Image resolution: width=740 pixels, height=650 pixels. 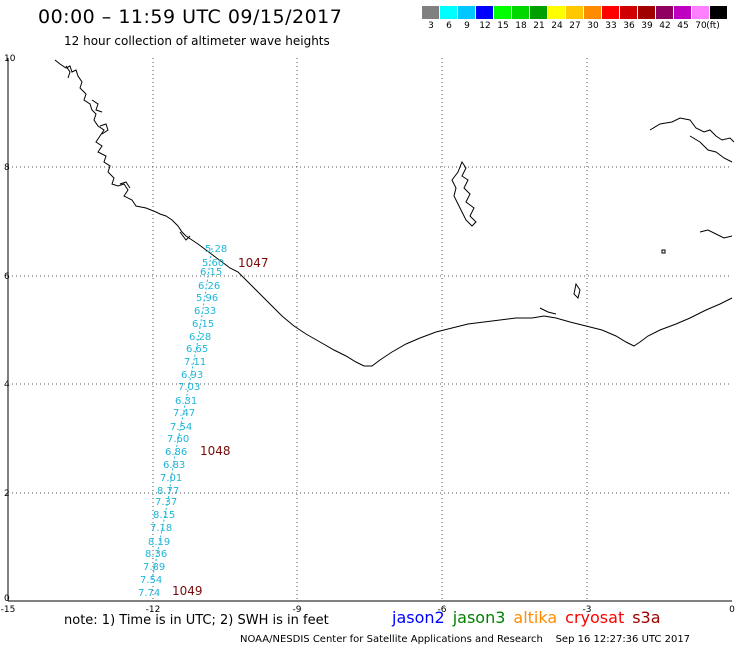 What do you see at coordinates (197, 349) in the screenshot?
I see `swh-value: 6.65` at bounding box center [197, 349].